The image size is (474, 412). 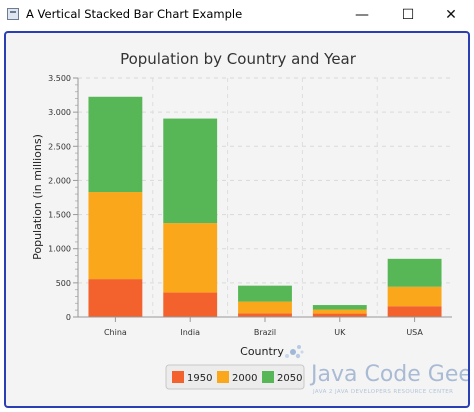 I want to click on bar-china-1950, so click(x=115, y=298).